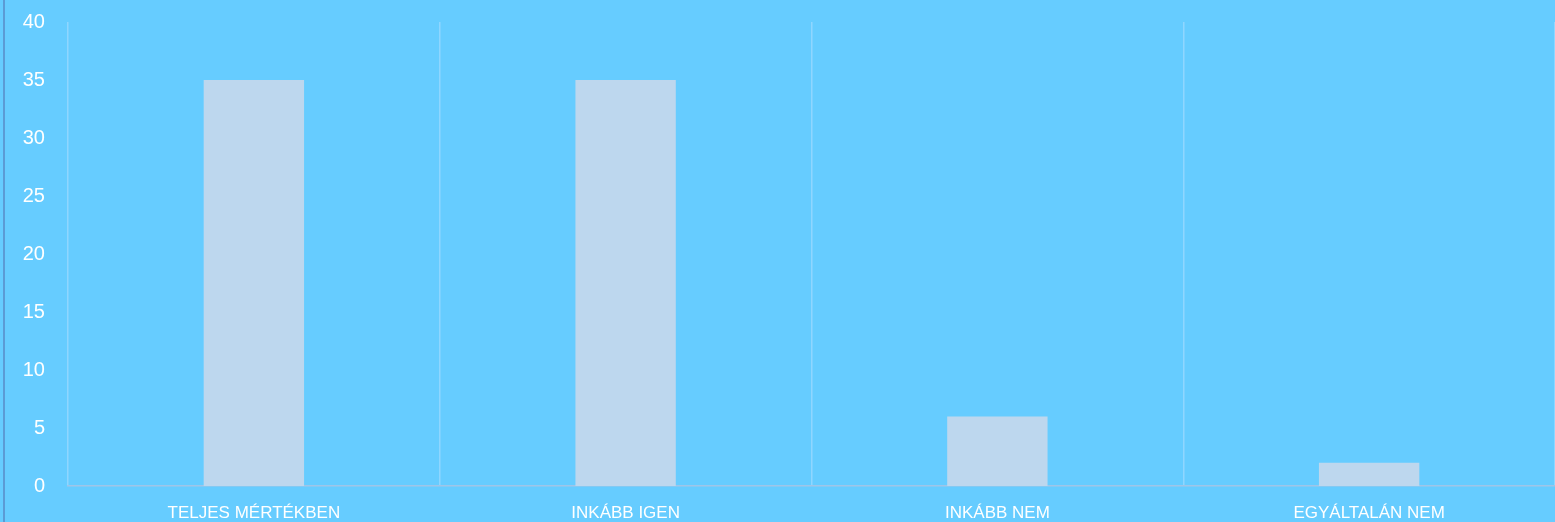 Image resolution: width=1555 pixels, height=522 pixels. What do you see at coordinates (997, 512) in the screenshot?
I see `x-tick-label: INKÁBB NEM` at bounding box center [997, 512].